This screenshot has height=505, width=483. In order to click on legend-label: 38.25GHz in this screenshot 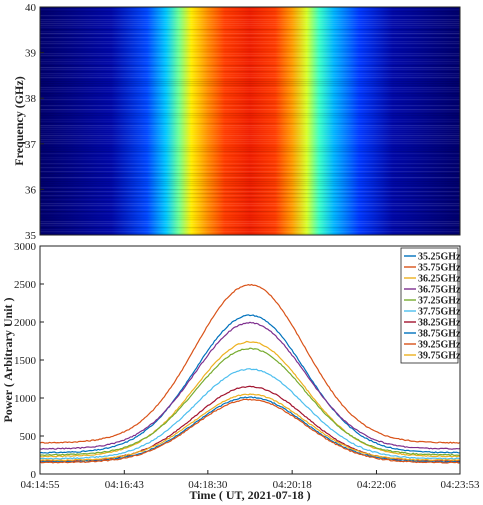, I will do `click(439, 323)`.